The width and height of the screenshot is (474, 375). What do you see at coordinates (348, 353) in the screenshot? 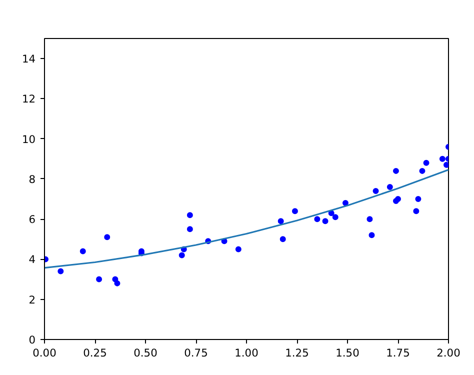
I see `x-tick-label: 1.50` at bounding box center [348, 353].